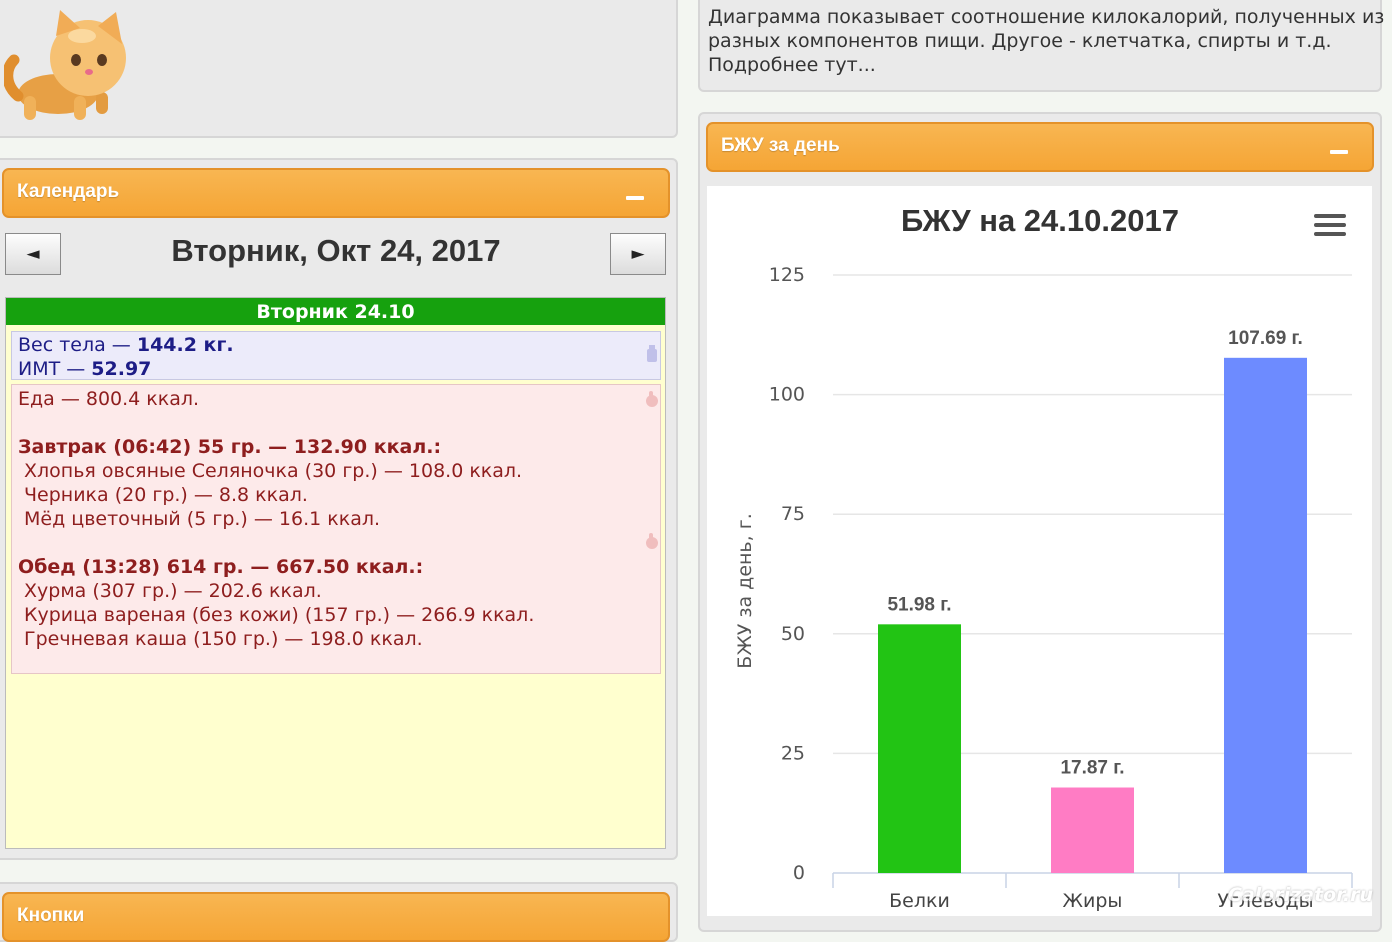 Image resolution: width=1392 pixels, height=942 pixels. I want to click on y-tick-label: 125, so click(787, 275).